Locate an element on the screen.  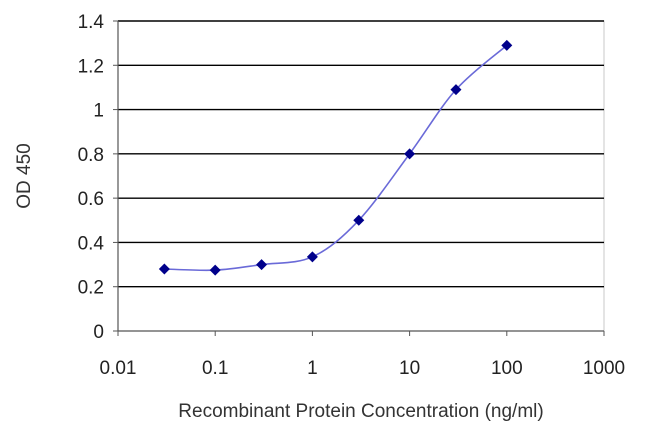
x-tick-label: 10 is located at coordinates (409, 368).